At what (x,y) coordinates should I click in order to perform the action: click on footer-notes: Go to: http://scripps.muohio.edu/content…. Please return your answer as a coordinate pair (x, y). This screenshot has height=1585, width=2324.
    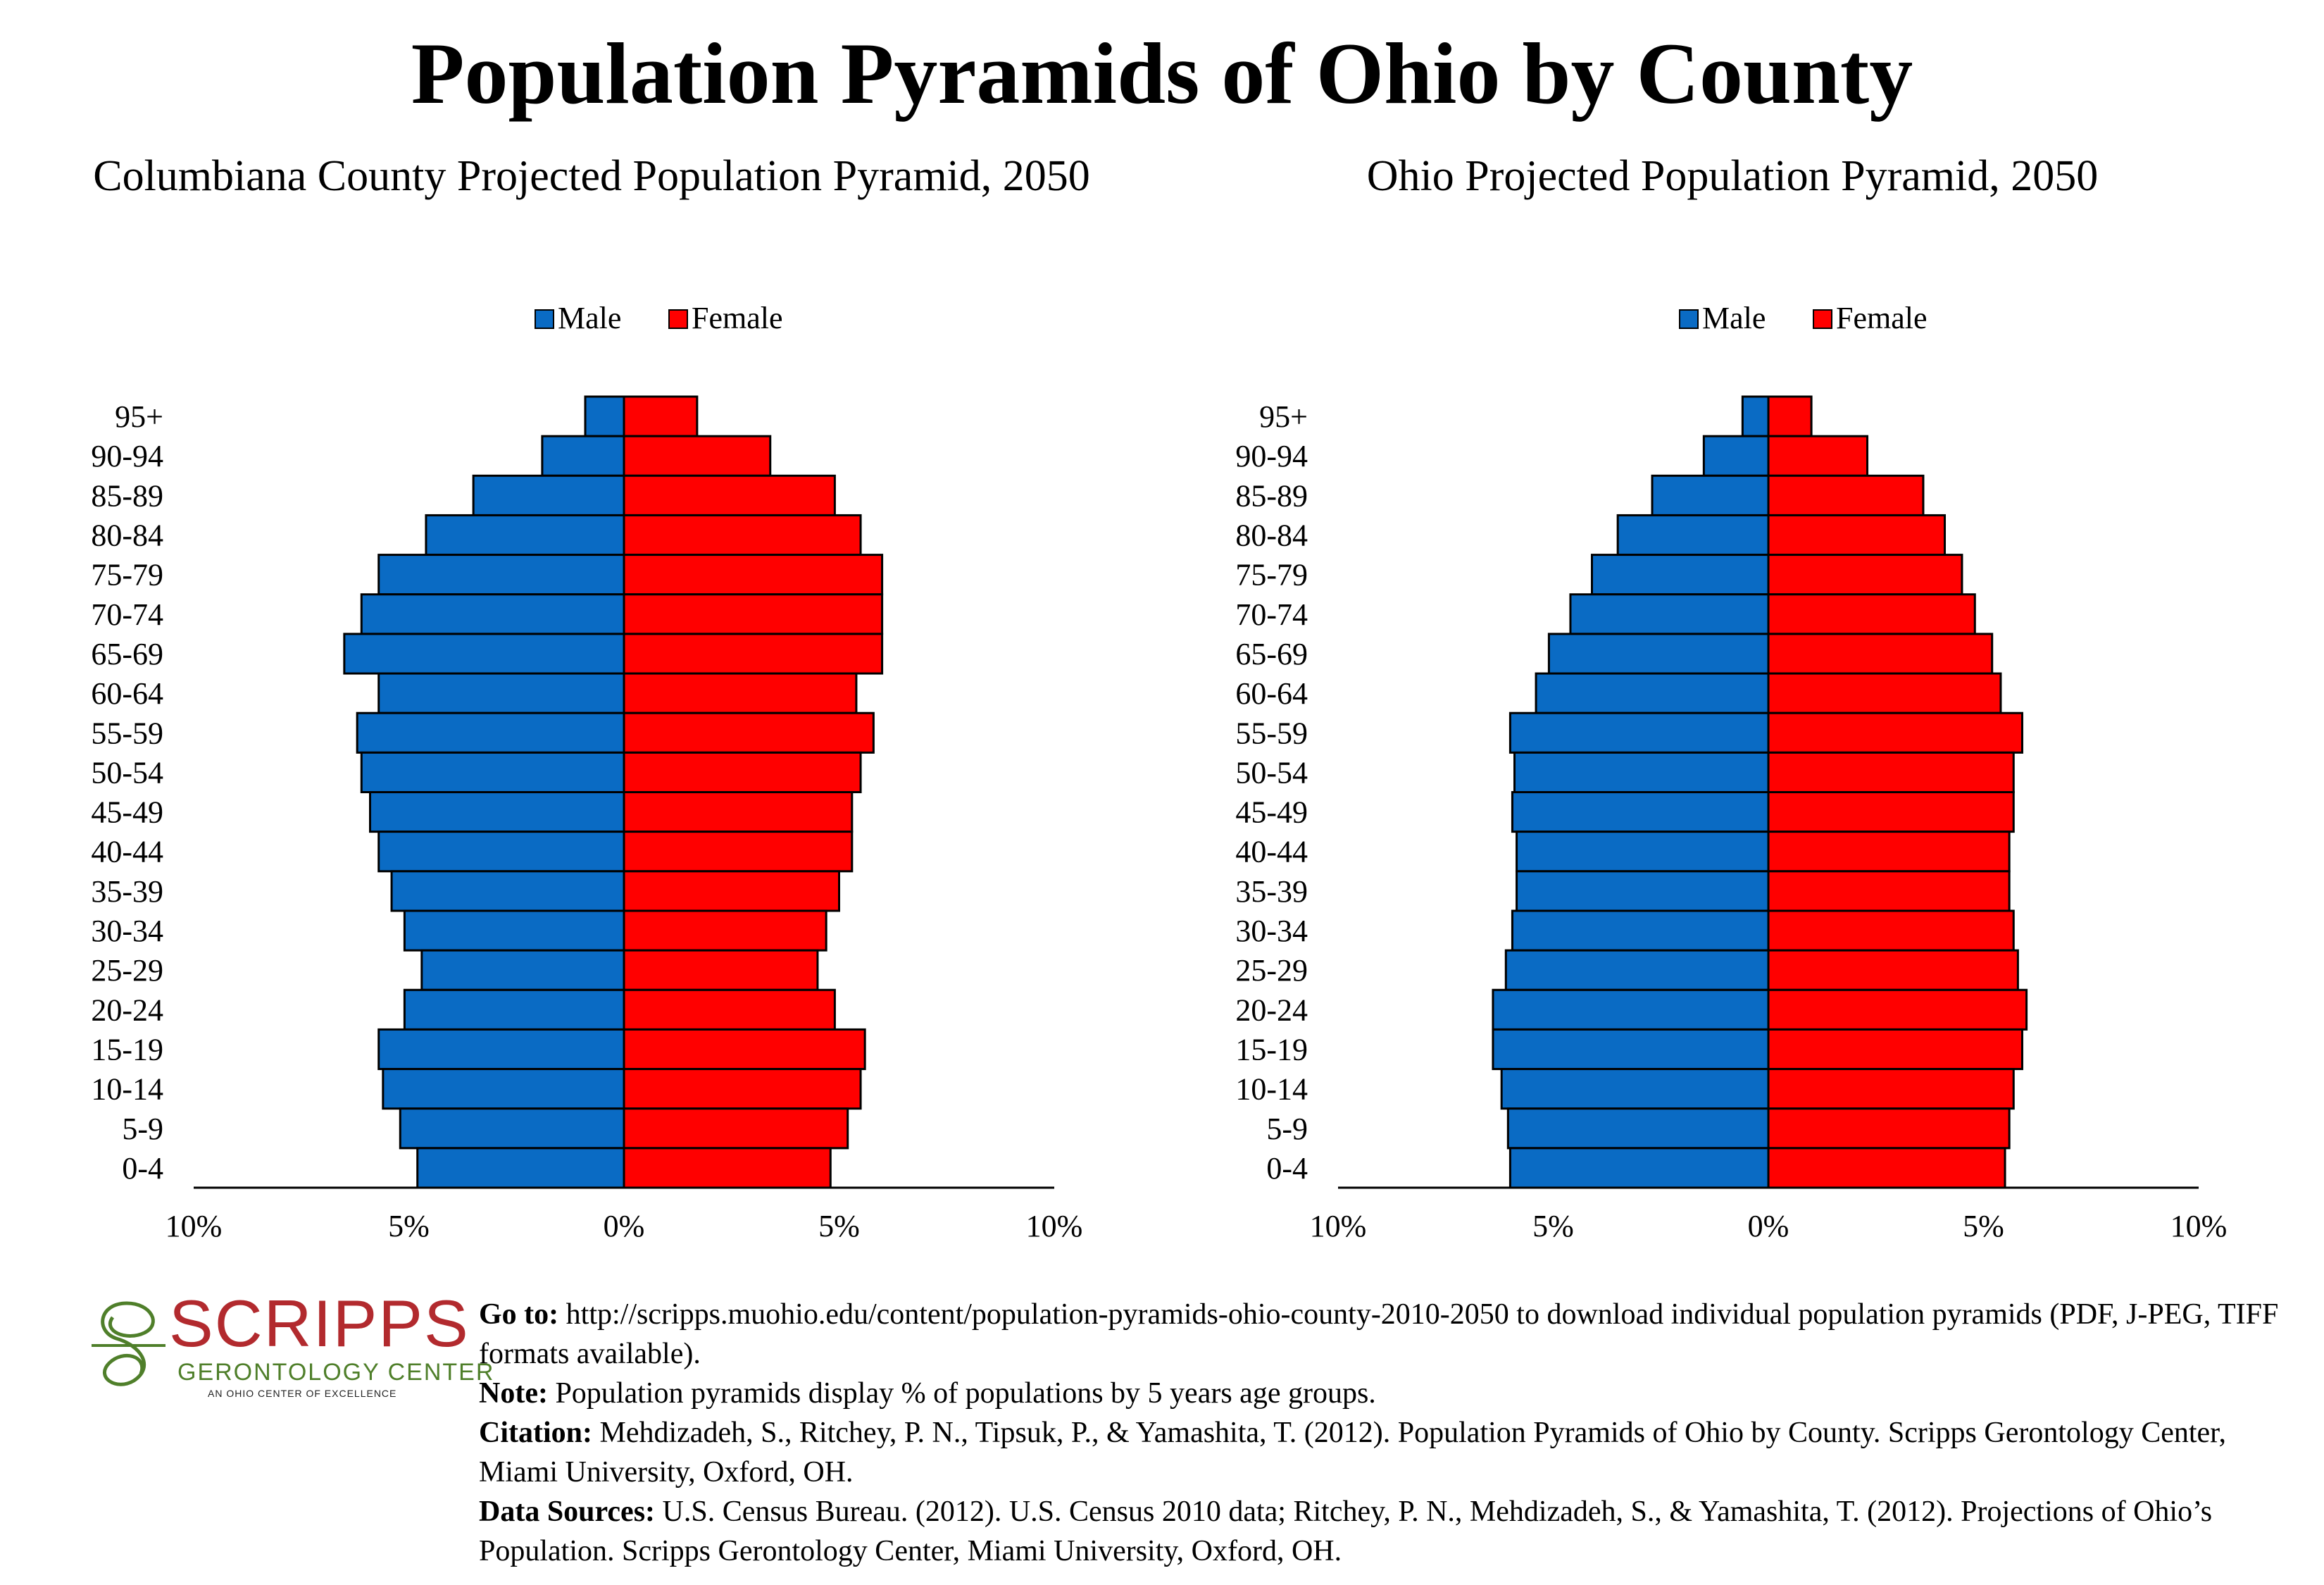
    Looking at the image, I should click on (1394, 1433).